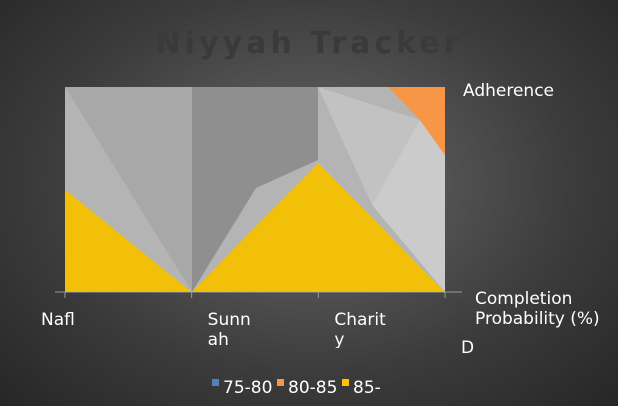  I want to click on x-tick-label: Charity, so click(360, 329).